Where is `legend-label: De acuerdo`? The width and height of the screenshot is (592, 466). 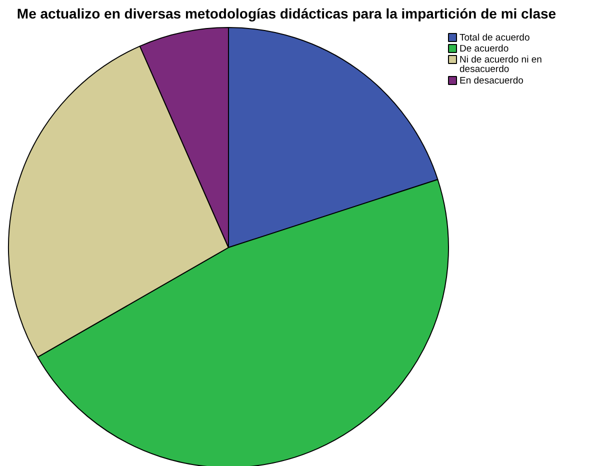
legend-label: De acuerdo is located at coordinates (484, 49).